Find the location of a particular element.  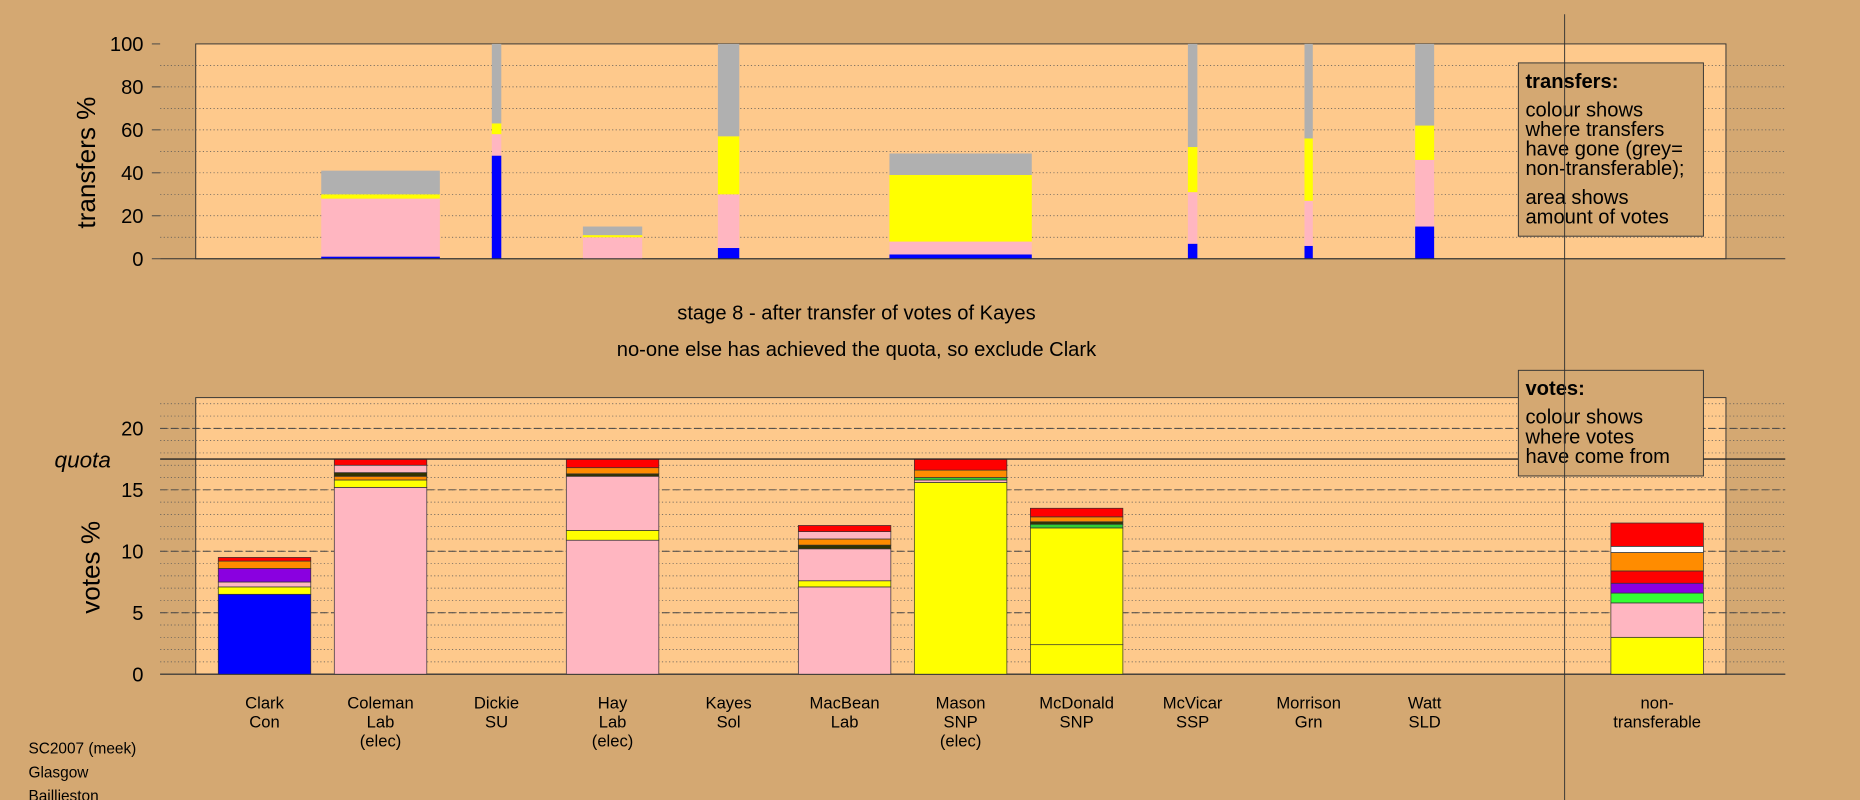

x-tick-label: Clark is located at coordinates (264, 703).